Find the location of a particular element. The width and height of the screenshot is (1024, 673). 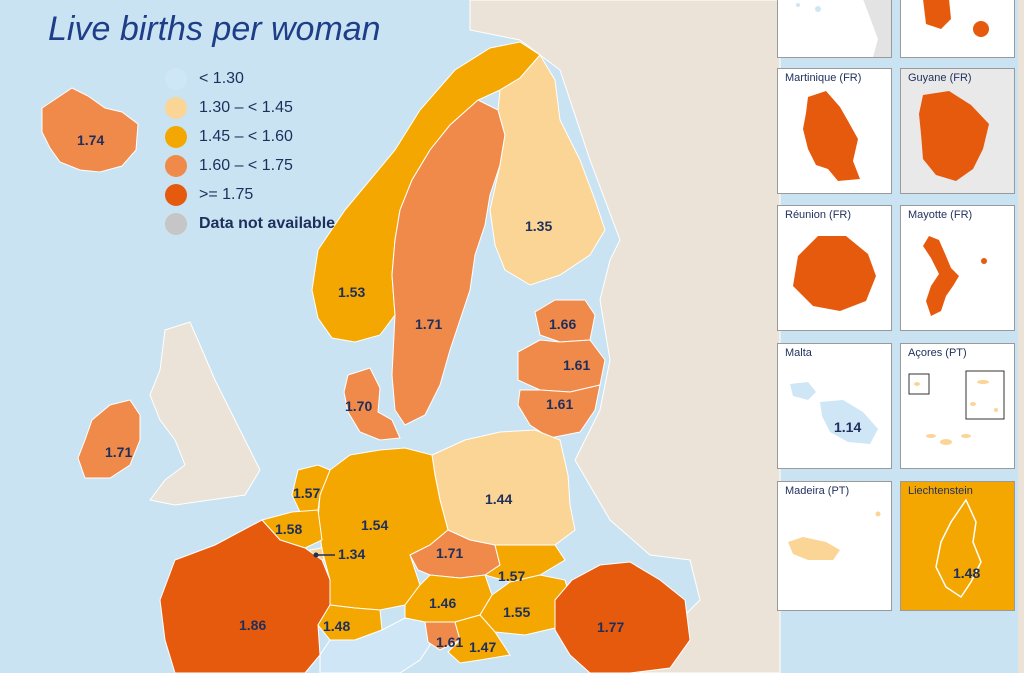

region-latvia is located at coordinates (561, 366).